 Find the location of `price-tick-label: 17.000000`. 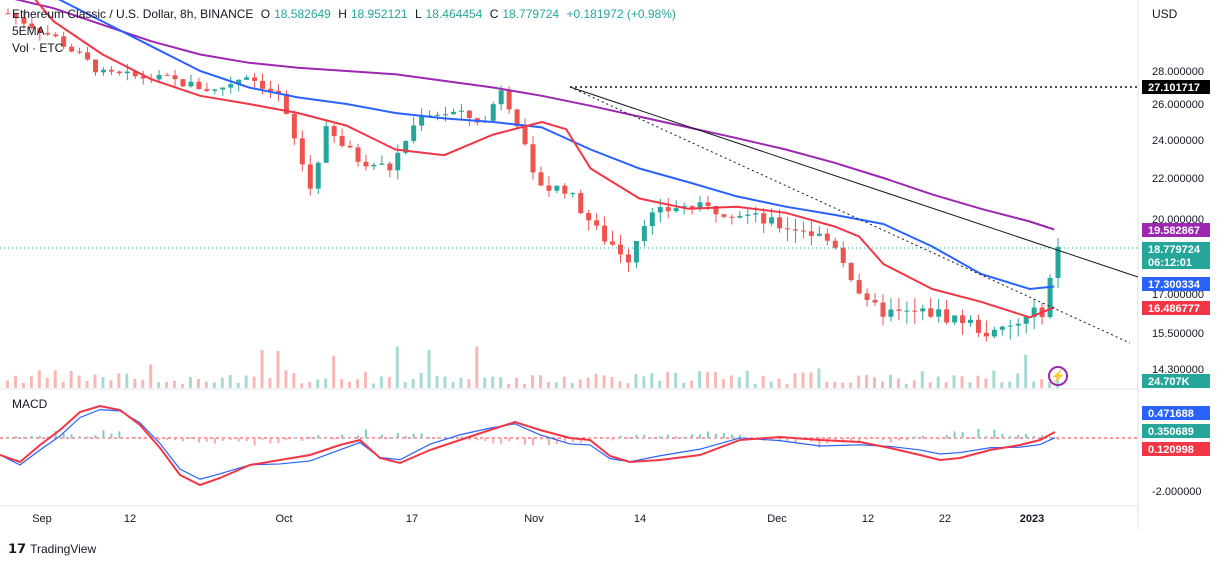

price-tick-label: 17.000000 is located at coordinates (1178, 295).